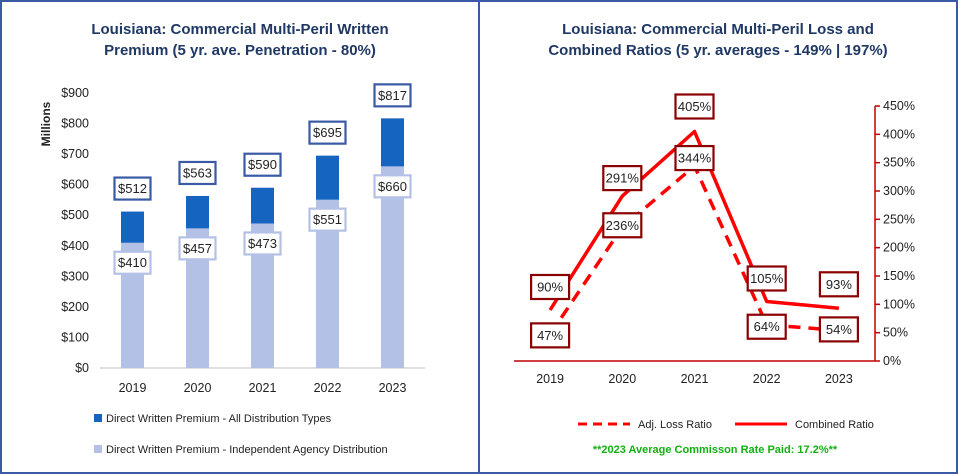  Describe the element at coordinates (75, 246) in the screenshot. I see `premium-y-tick: $400` at that location.